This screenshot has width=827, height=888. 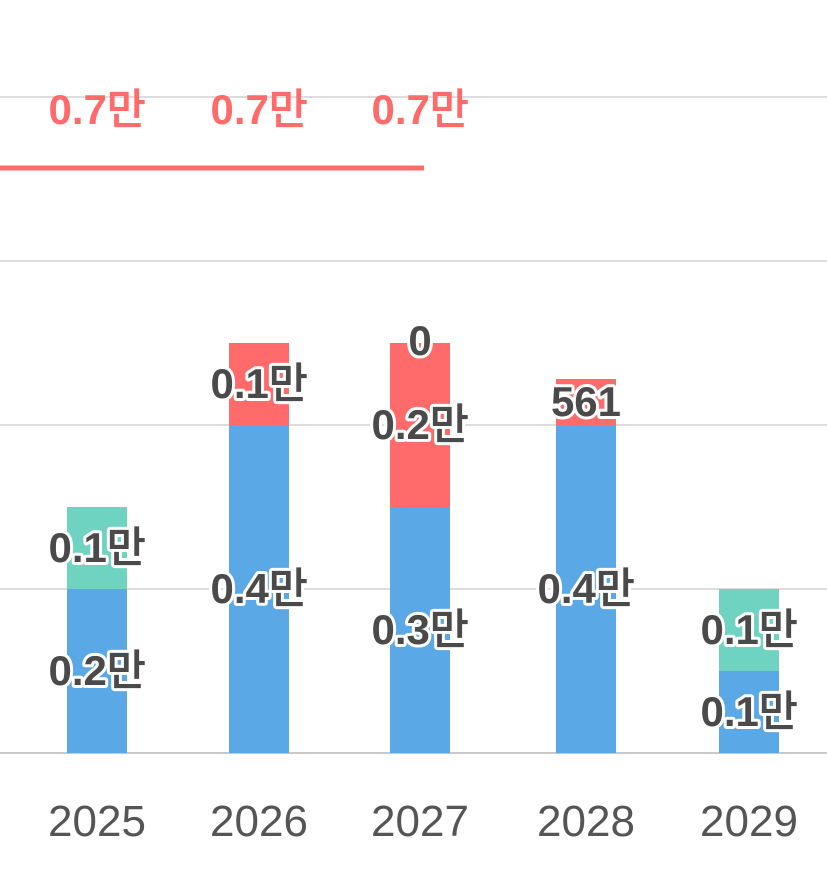 I want to click on target-line: 0.7만 0.7만 0.7만, so click(x=234, y=128).